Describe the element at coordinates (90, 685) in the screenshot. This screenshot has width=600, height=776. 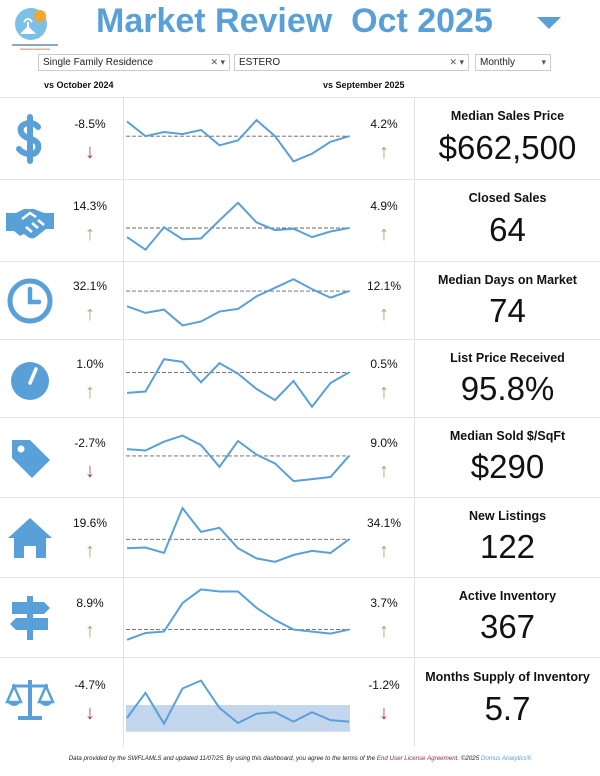
I see `yoy-change: -4.7%` at that location.